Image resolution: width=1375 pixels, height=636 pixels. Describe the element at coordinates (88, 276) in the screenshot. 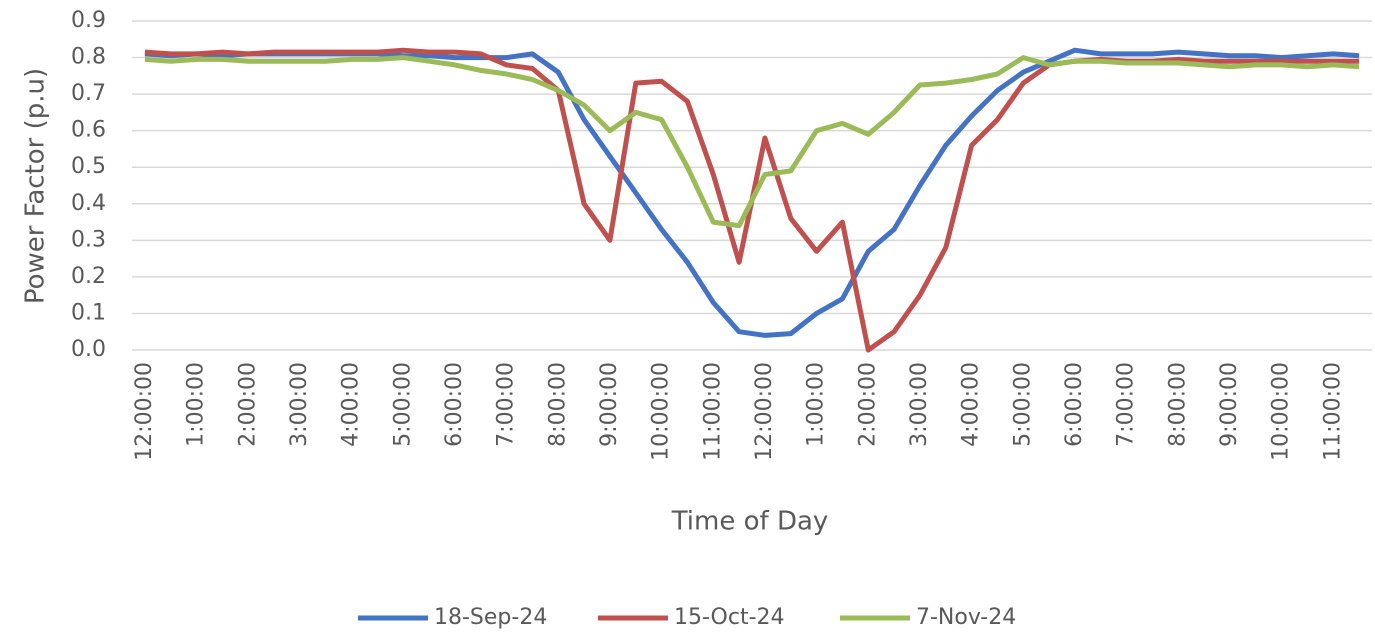

I see `y-tick-label: 0.2` at that location.